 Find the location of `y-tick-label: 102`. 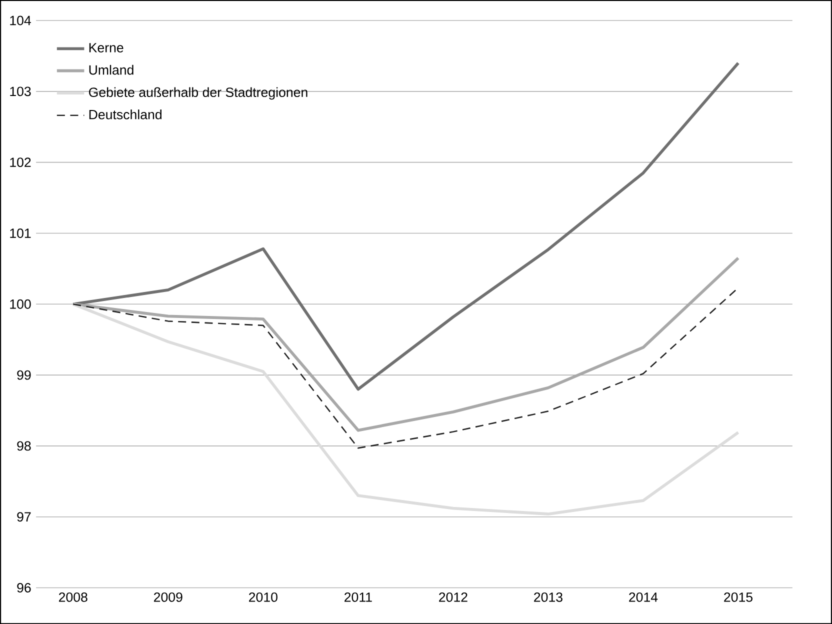

y-tick-label: 102 is located at coordinates (20, 162).